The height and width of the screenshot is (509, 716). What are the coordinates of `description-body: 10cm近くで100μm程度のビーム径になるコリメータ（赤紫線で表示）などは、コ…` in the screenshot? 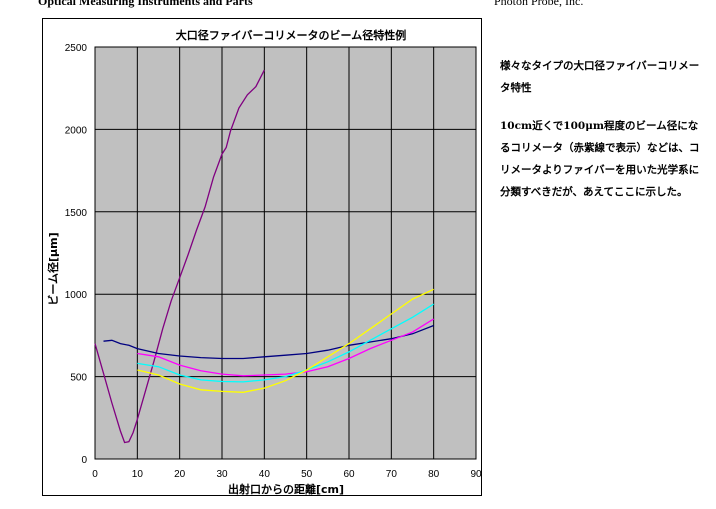 It's located at (600, 159).